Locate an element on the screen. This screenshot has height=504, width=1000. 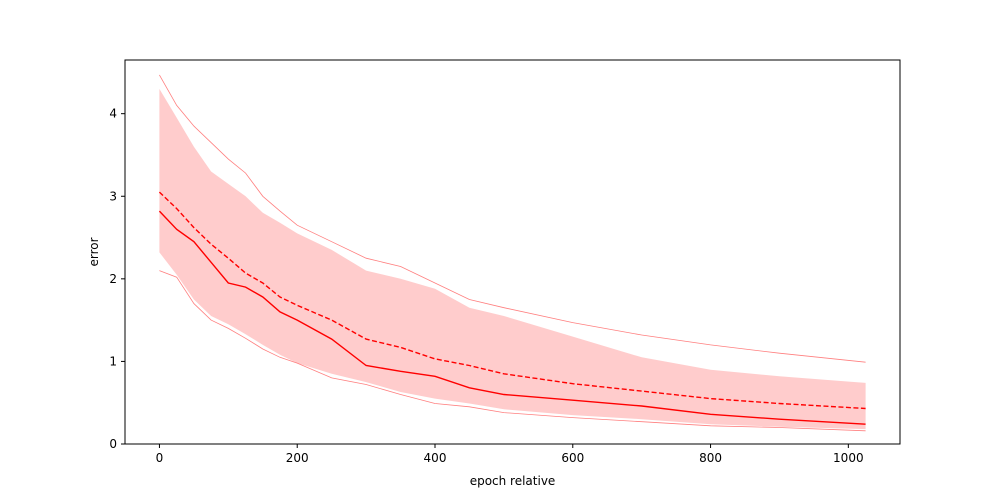
x-tick-label: 800 is located at coordinates (710, 458).